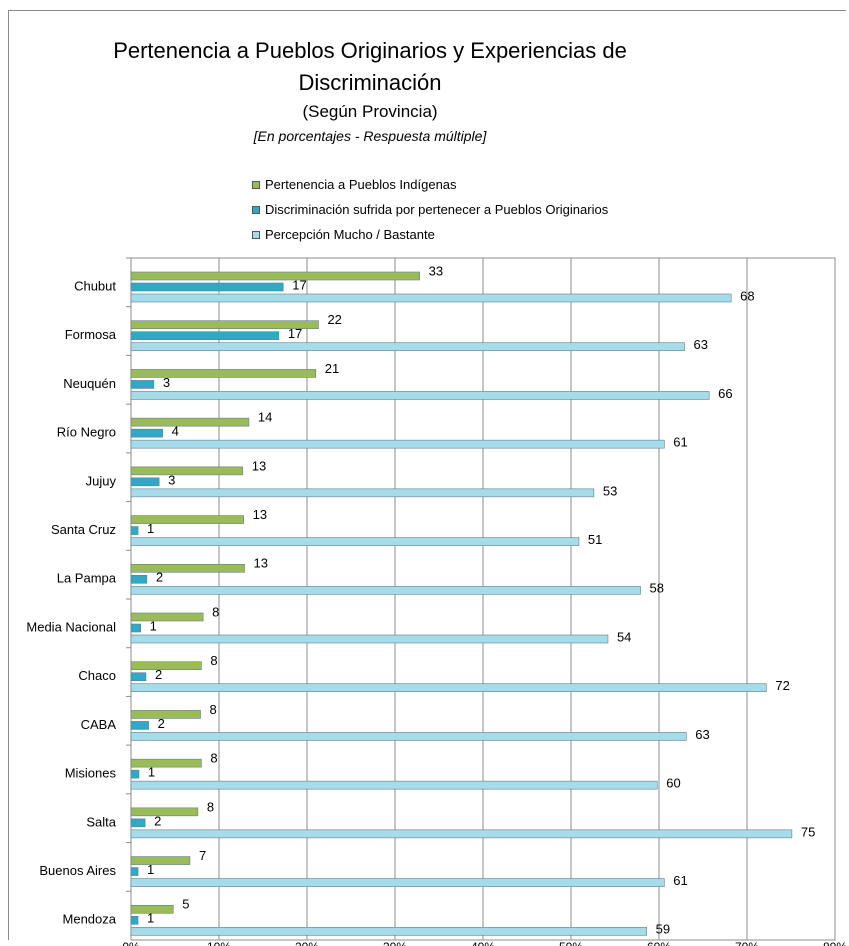  Describe the element at coordinates (663, 929) in the screenshot. I see `data-label-s2: 59` at that location.